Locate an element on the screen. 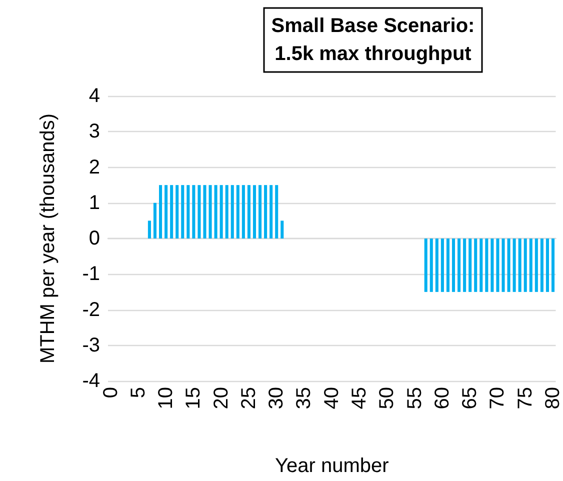 Image resolution: width=563 pixels, height=481 pixels. y-tick-label: -3 is located at coordinates (91, 345).